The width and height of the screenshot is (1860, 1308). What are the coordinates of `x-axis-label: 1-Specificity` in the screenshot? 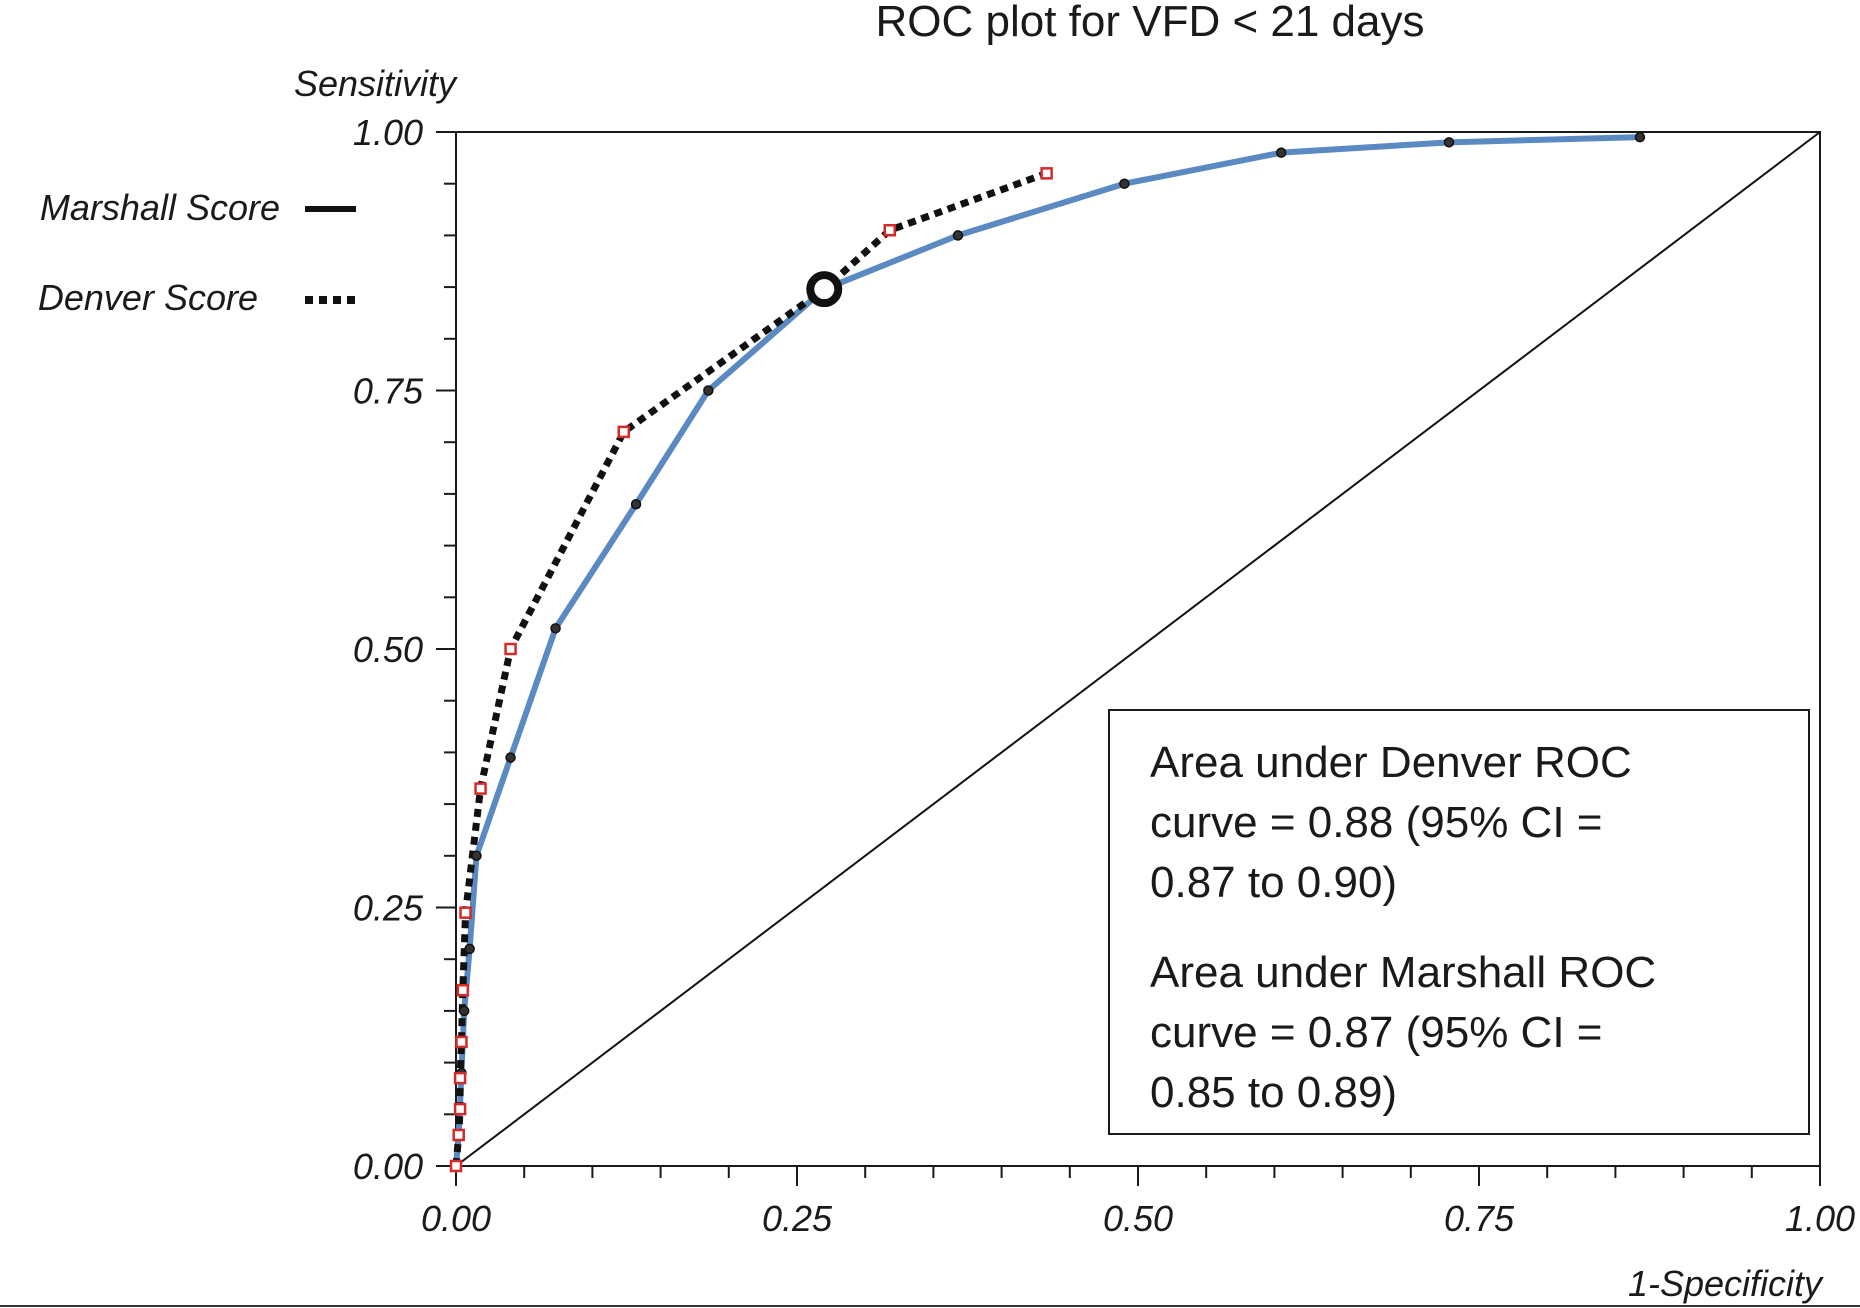 It's located at (1726, 1283).